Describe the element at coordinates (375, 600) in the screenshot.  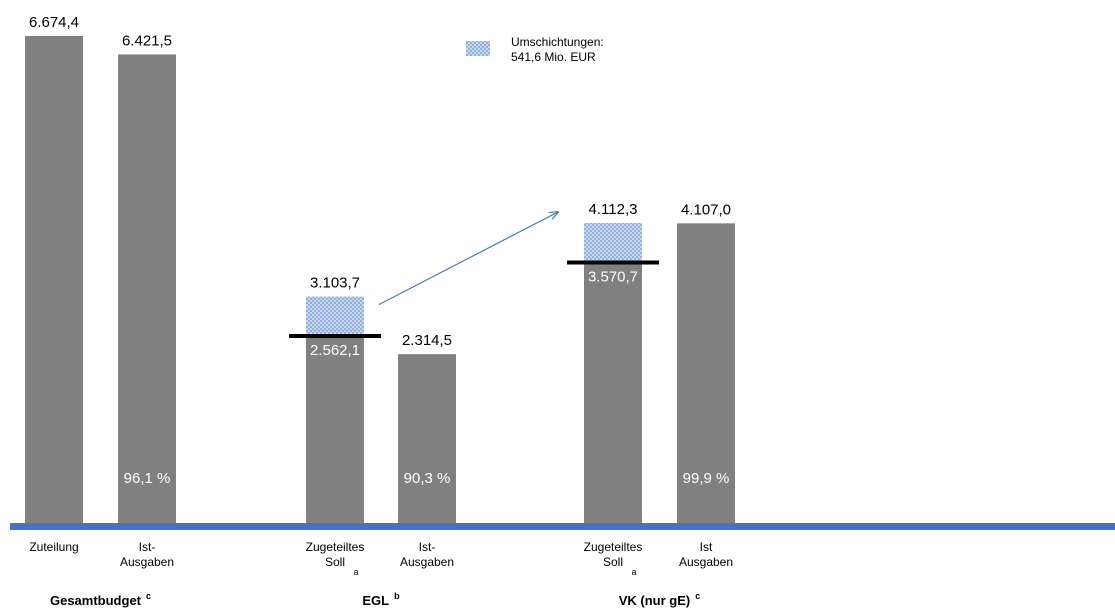
I see `group-name: EGL` at that location.